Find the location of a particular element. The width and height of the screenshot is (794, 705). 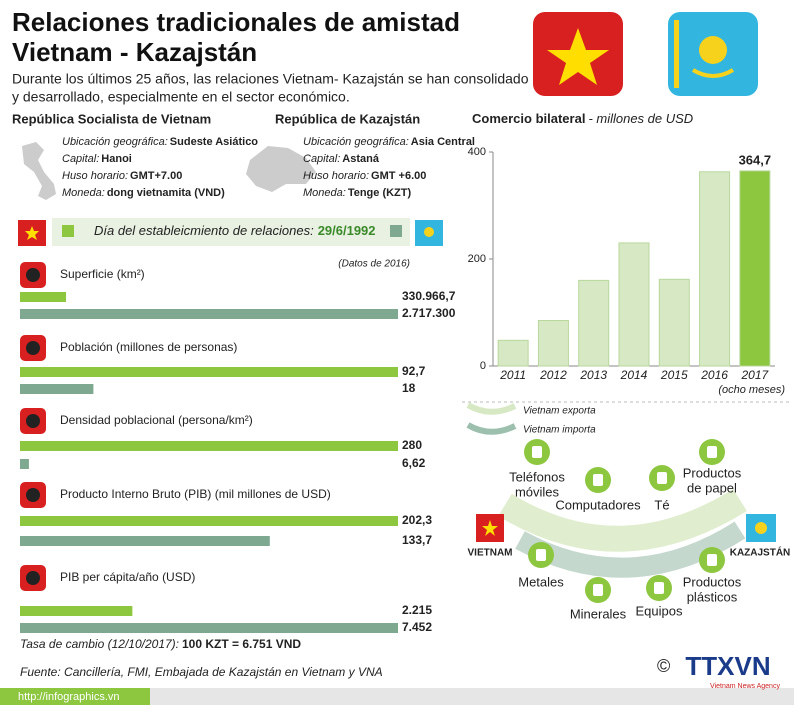

y-tick-label: 200 is located at coordinates (477, 259).